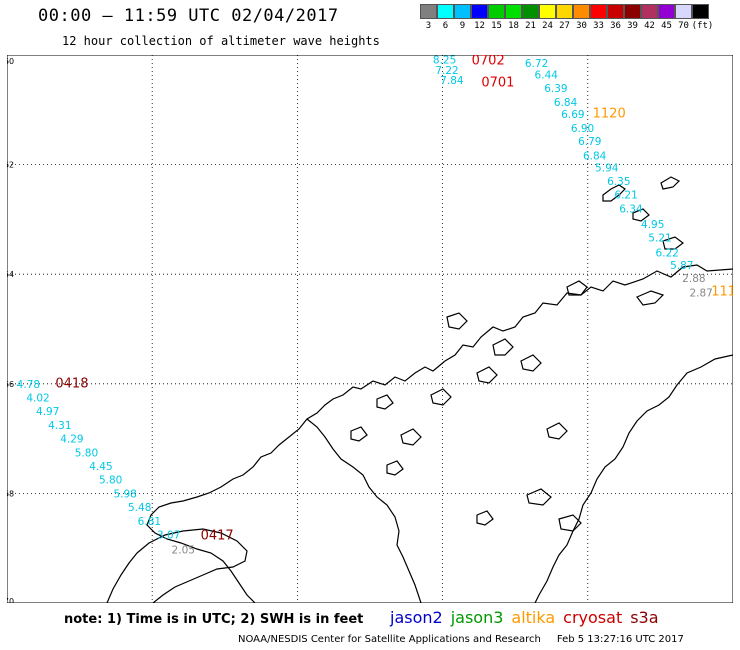  Describe the element at coordinates (666, 26) in the screenshot. I see `legend-label: 45` at that location.